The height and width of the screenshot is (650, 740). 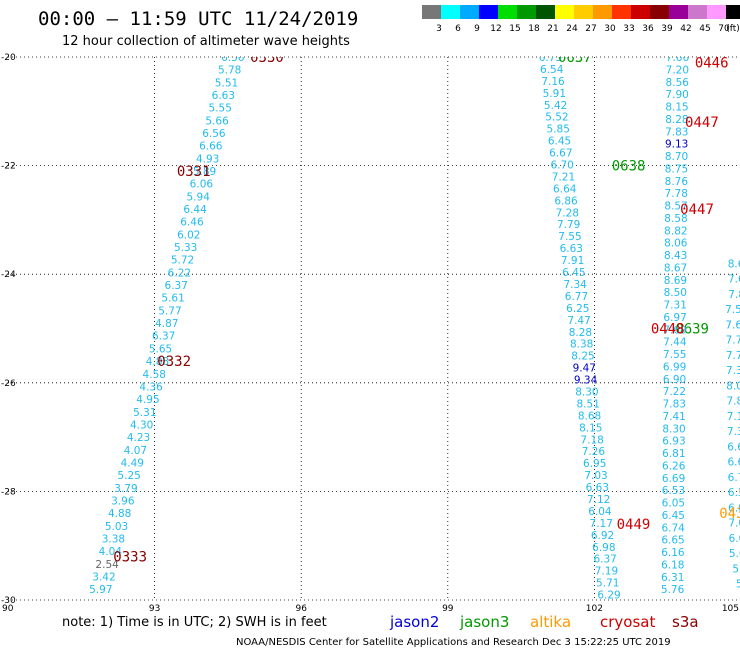 I want to click on pass-time-label: 0333, so click(x=130, y=558).